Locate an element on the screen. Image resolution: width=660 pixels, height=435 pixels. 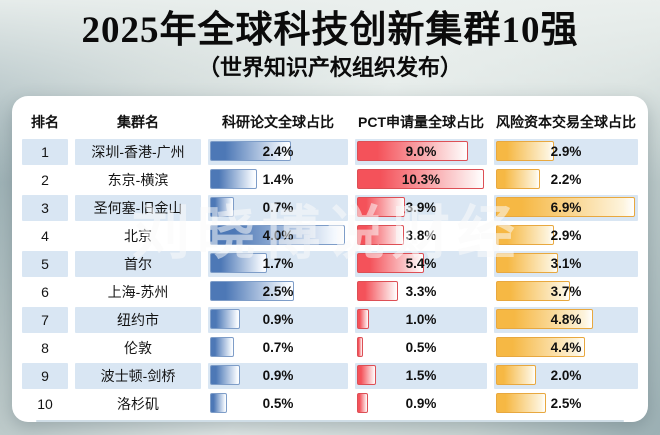
papers-bar-cell: 0.5% is located at coordinates (278, 404).